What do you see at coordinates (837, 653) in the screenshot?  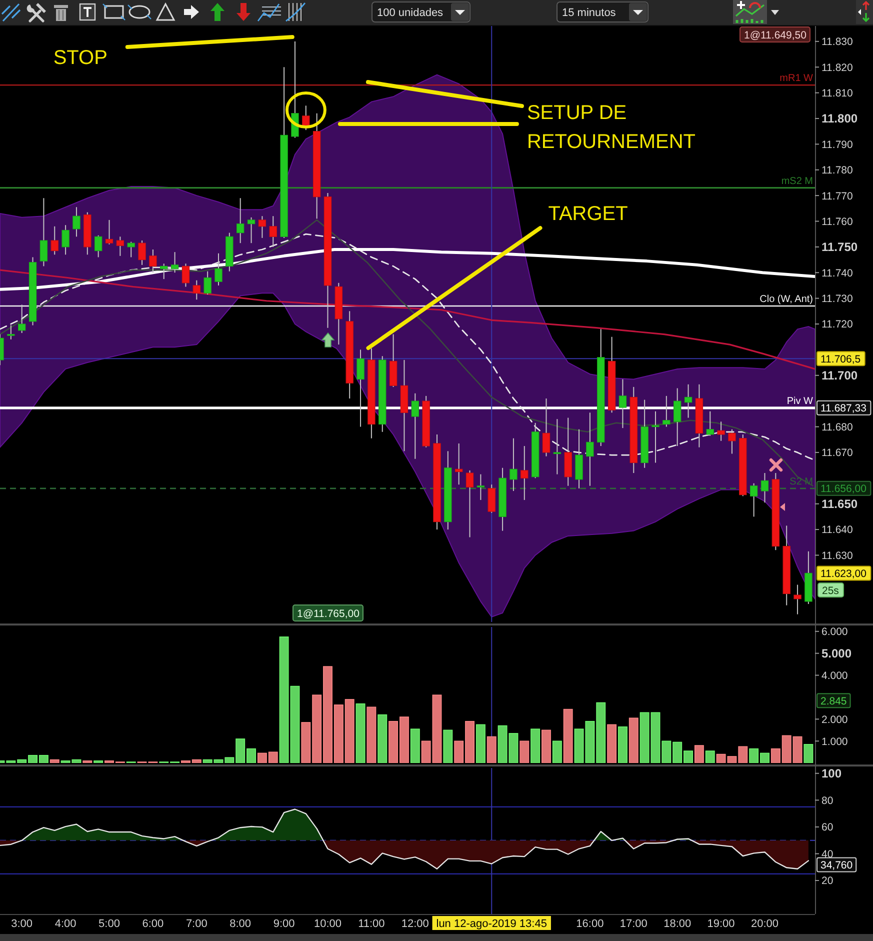 I see `y-tick-label: 5.000` at bounding box center [837, 653].